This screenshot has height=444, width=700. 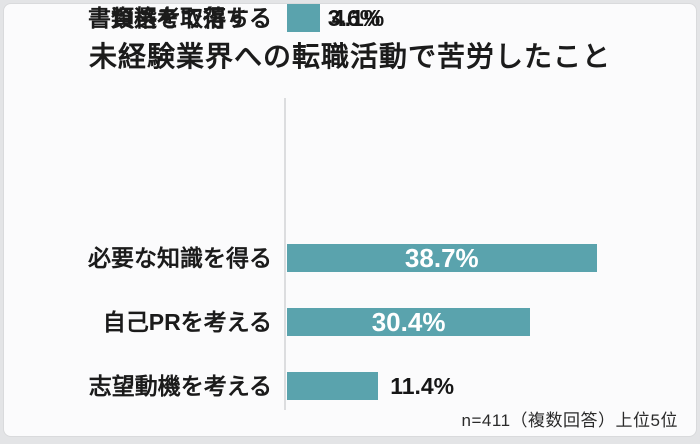 I want to click on bar-row: 志望動機を考える 11.4%, so click(x=350, y=386).